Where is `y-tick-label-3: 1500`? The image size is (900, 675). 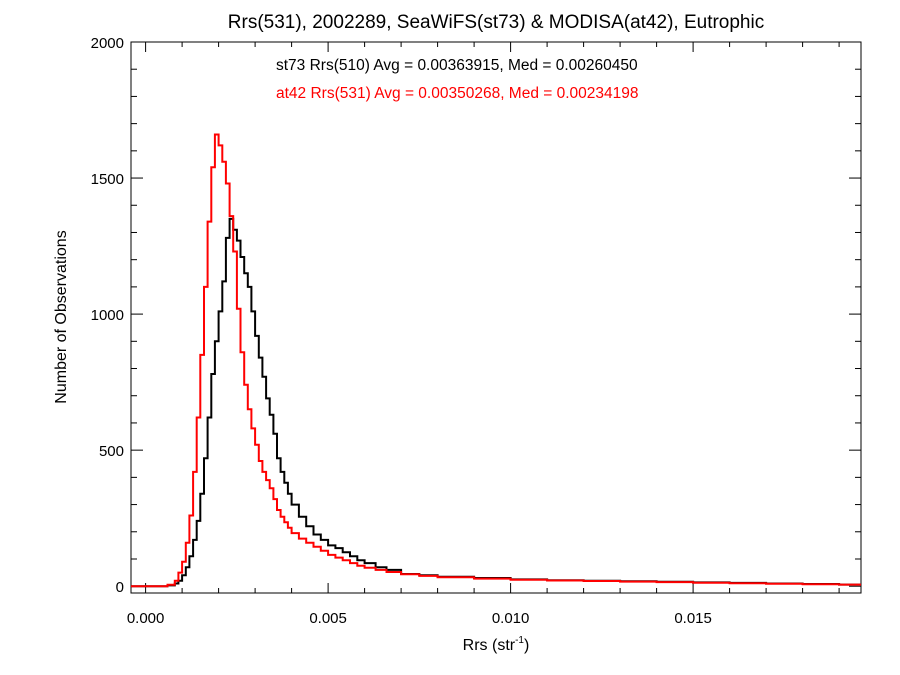 y-tick-label-3: 1500 is located at coordinates (107, 179).